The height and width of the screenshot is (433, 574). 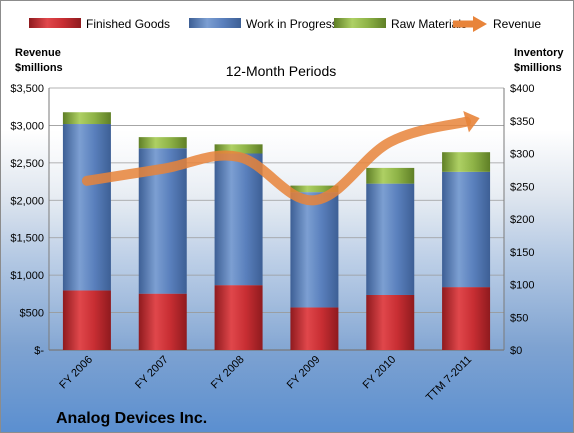 What do you see at coordinates (55, 23) in the screenshot?
I see `legend-swatch-finished-goods` at bounding box center [55, 23].